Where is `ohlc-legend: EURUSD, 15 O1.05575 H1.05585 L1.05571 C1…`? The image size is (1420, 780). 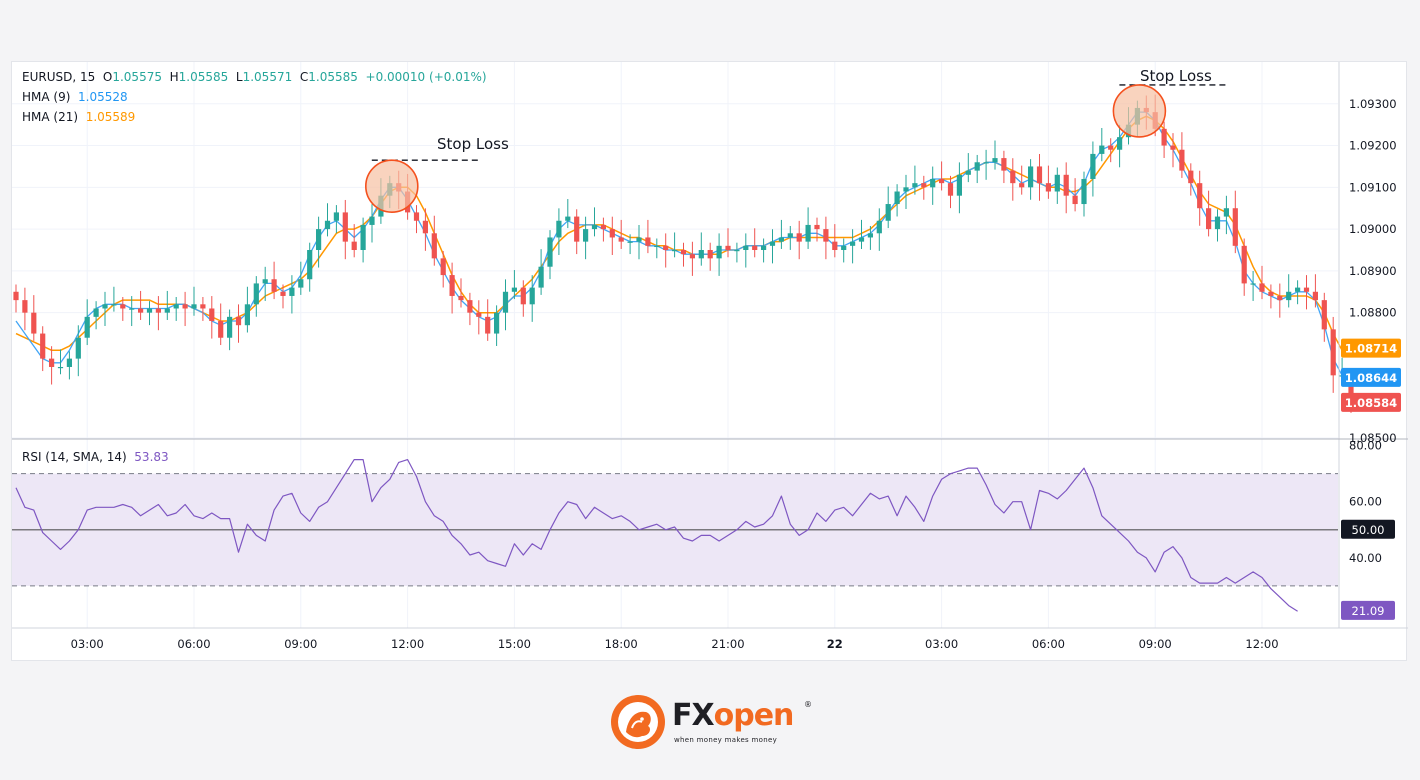 ohlc-legend: EURUSD, 15 O1.05575 H1.05585 L1.05571 C1… is located at coordinates (254, 77).